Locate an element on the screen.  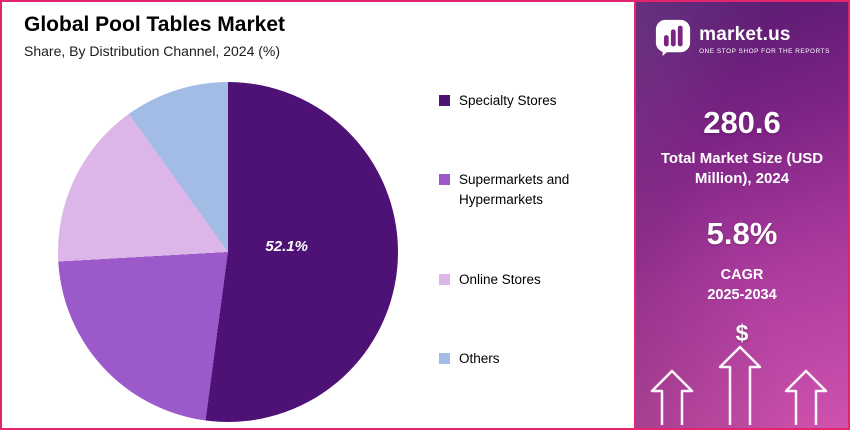
page-title: Global Pool Tables Market is located at coordinates (155, 24).